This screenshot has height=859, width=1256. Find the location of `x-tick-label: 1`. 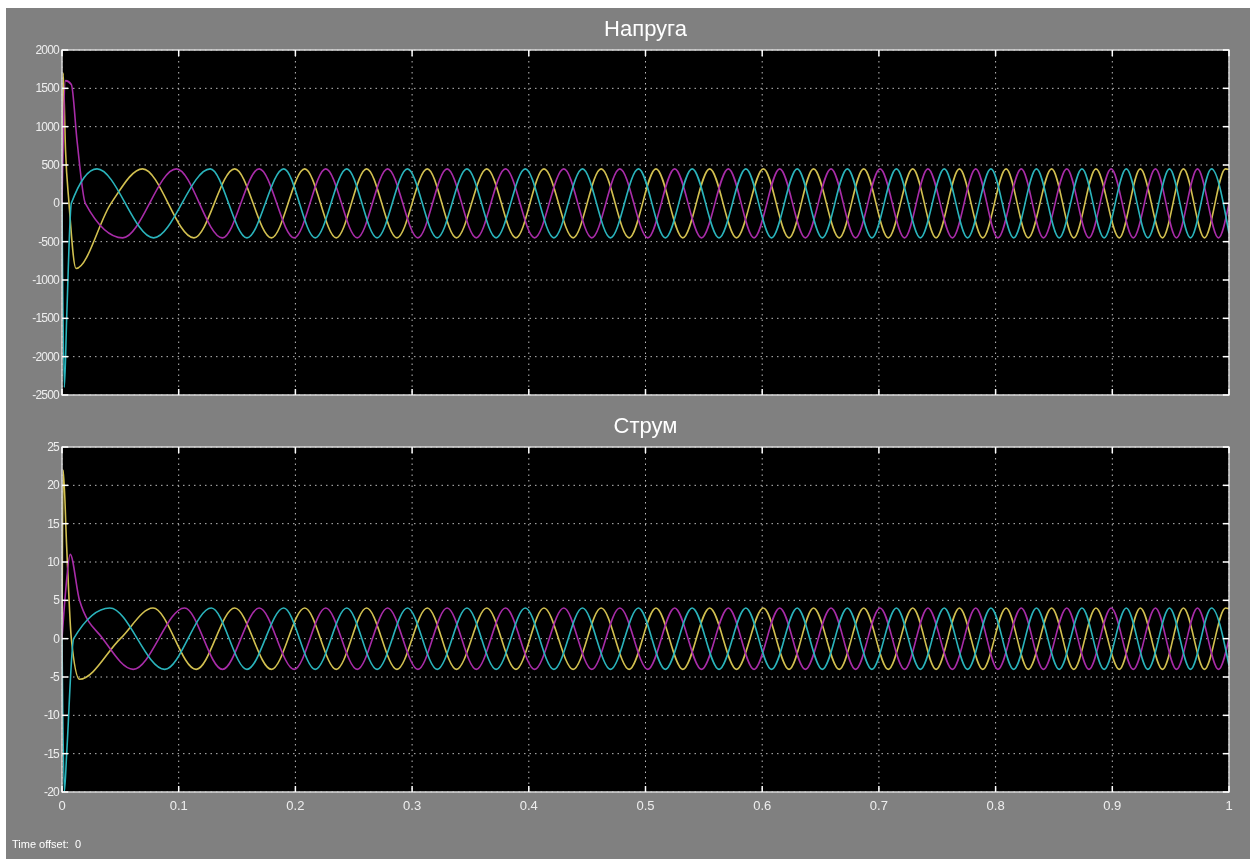

x-tick-label: 1 is located at coordinates (1229, 805).